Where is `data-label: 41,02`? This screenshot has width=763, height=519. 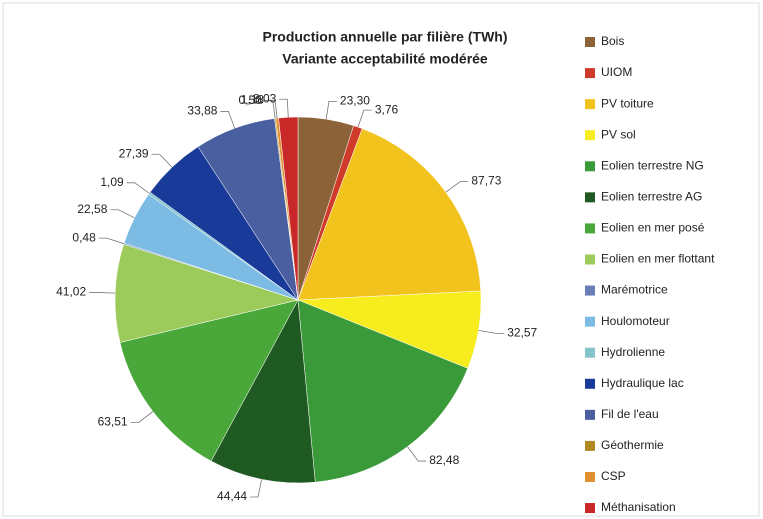 data-label: 41,02 is located at coordinates (71, 292).